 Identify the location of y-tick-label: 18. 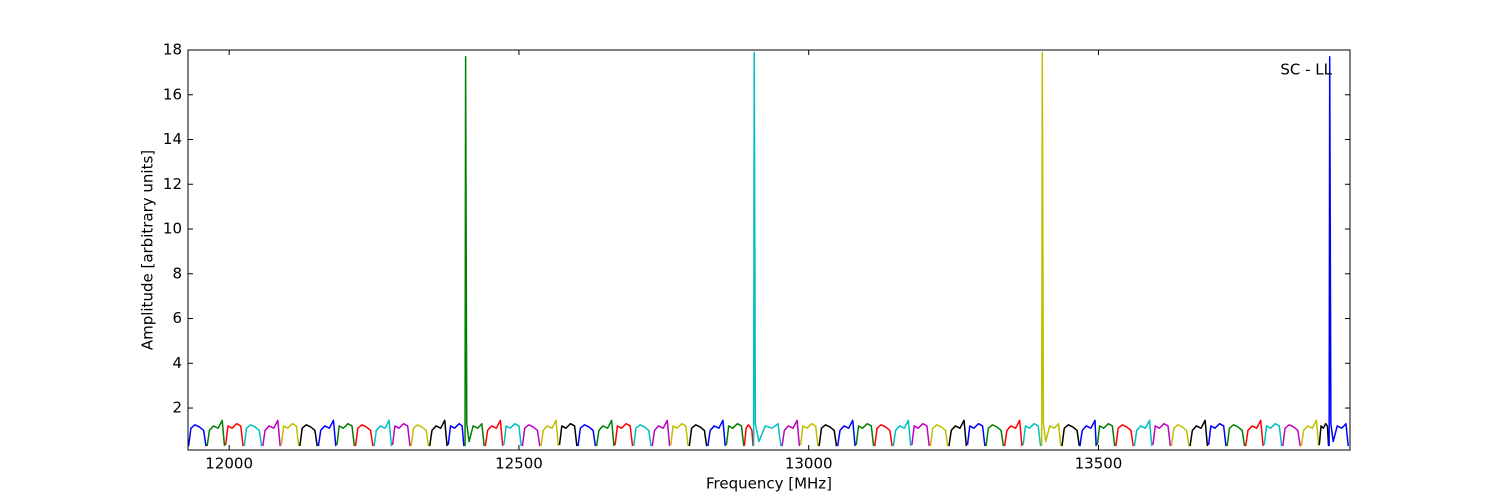
(172, 50).